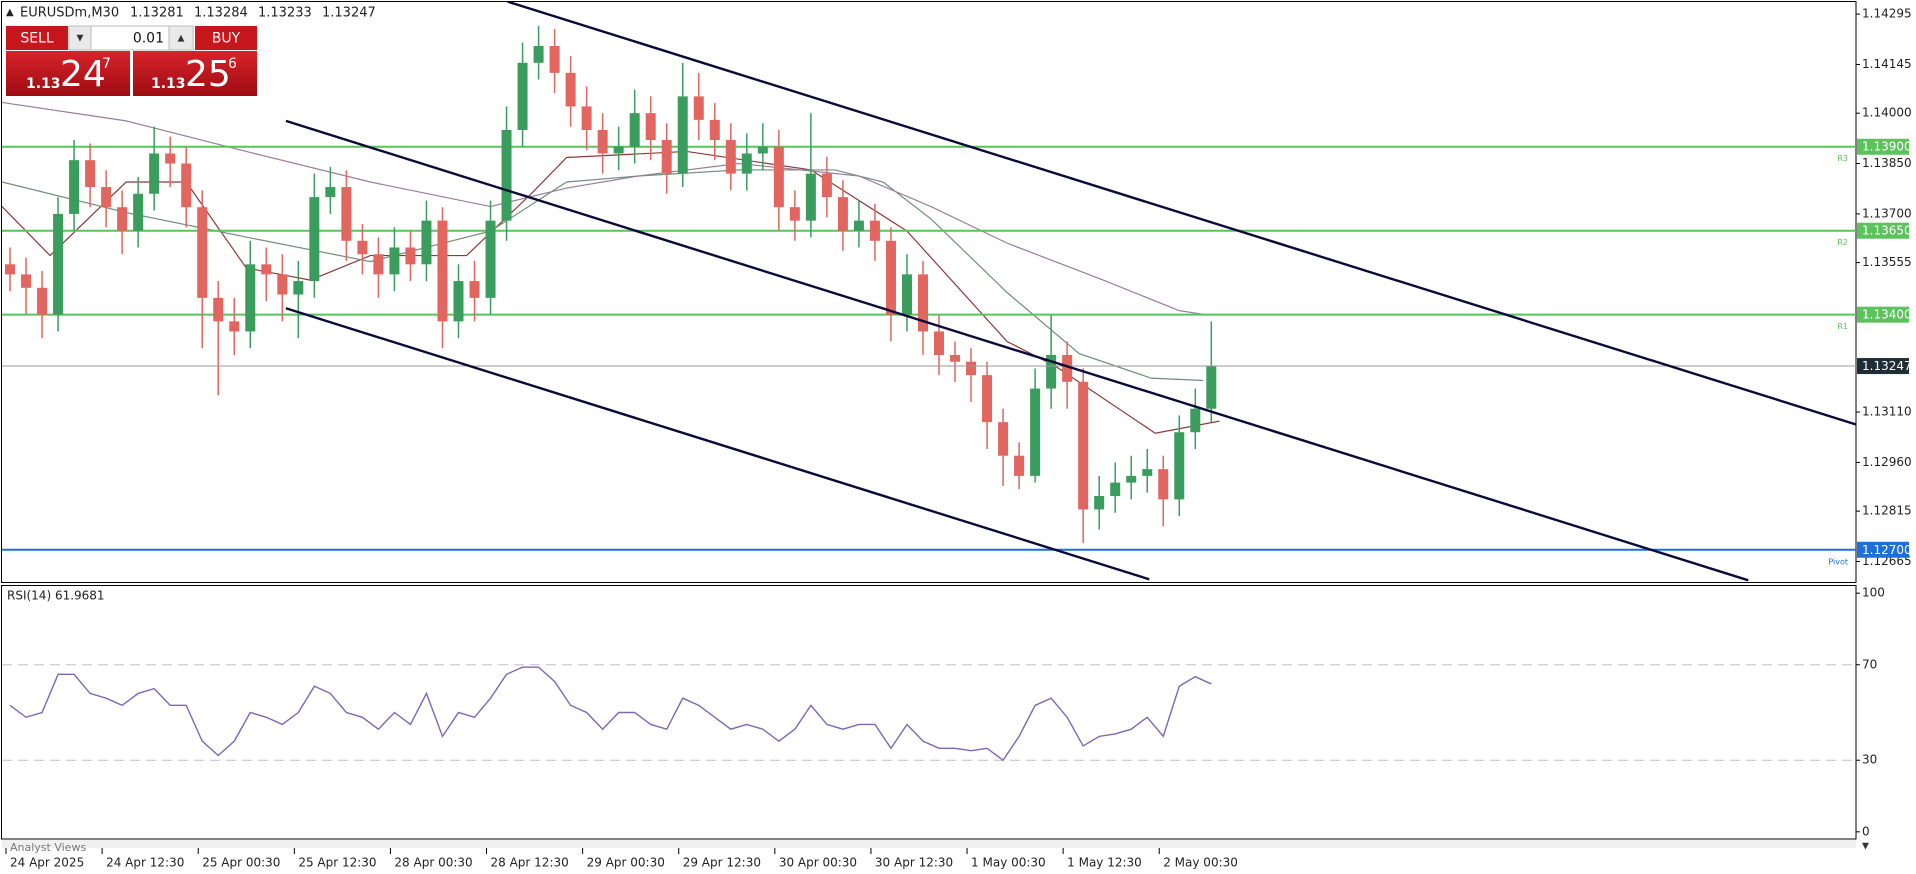  What do you see at coordinates (10, 12) in the screenshot?
I see `collapse-arrow: ▲` at bounding box center [10, 12].